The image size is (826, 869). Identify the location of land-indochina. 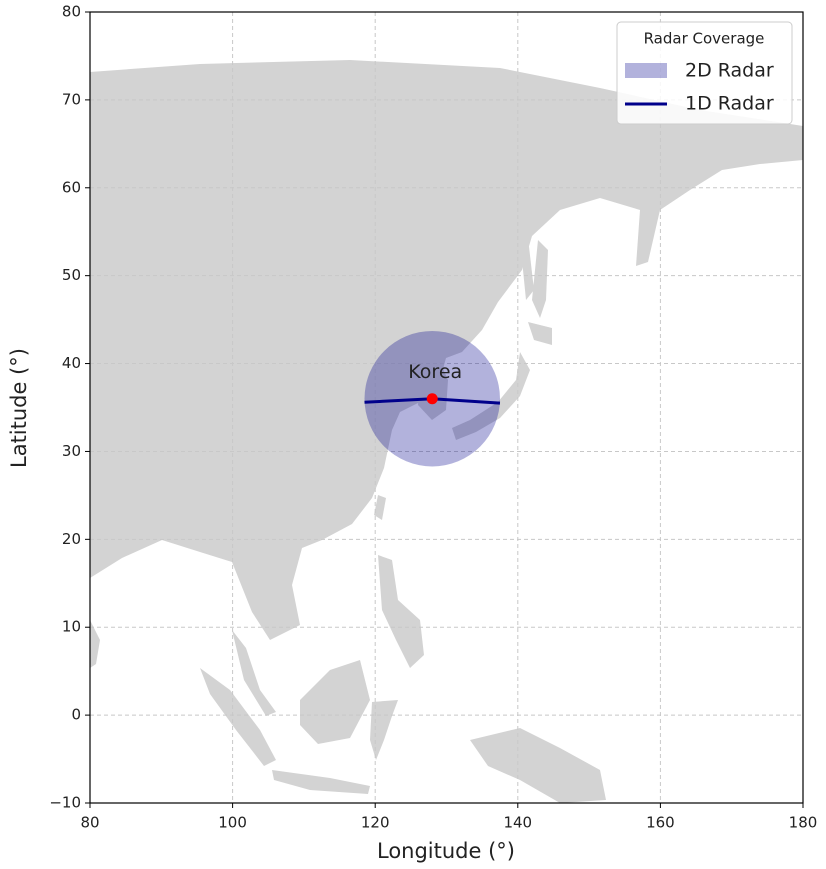
(254, 673).